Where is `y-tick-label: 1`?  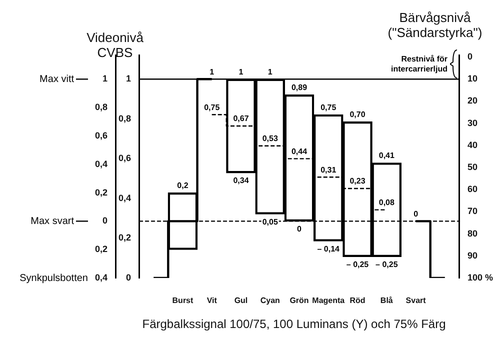
y-tick-label: 1 is located at coordinates (105, 79).